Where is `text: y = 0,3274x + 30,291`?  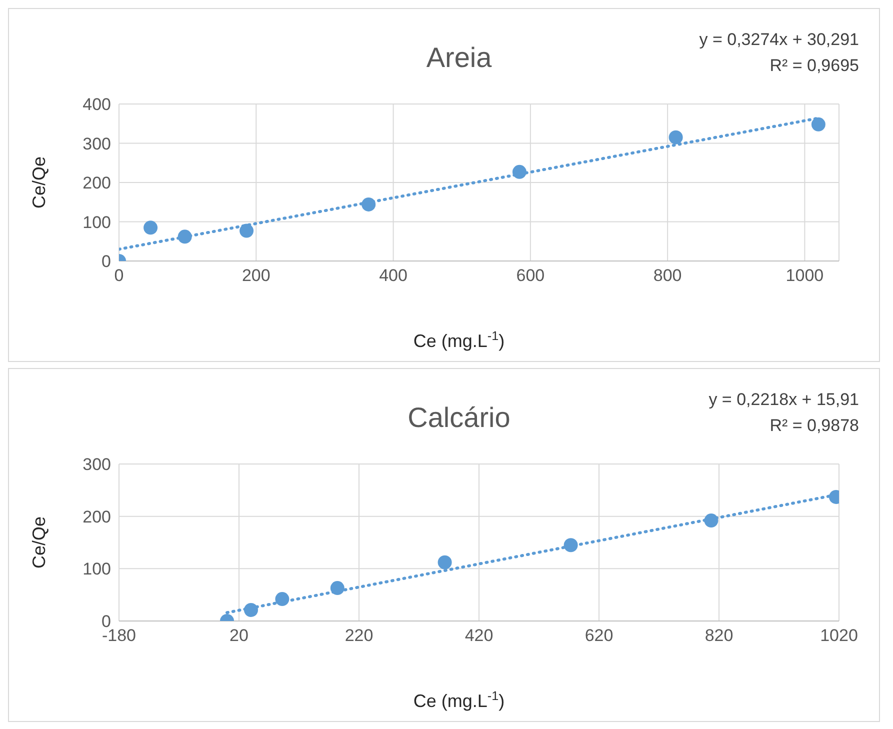
text: y = 0,3274x + 30,291 is located at coordinates (779, 39).